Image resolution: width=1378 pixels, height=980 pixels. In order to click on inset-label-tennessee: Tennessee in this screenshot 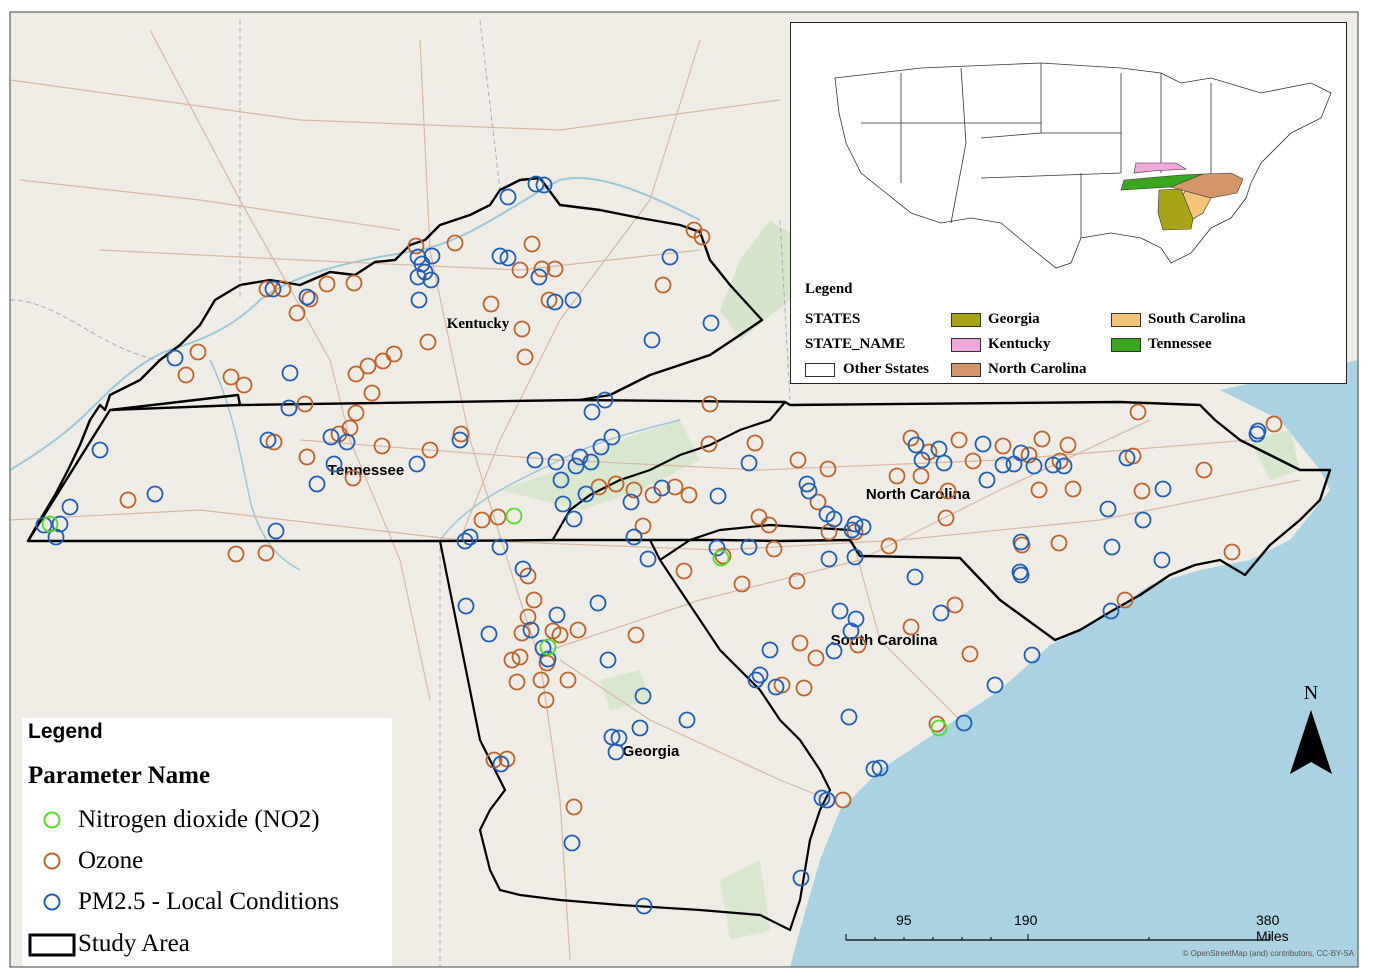, I will do `click(1180, 344)`.